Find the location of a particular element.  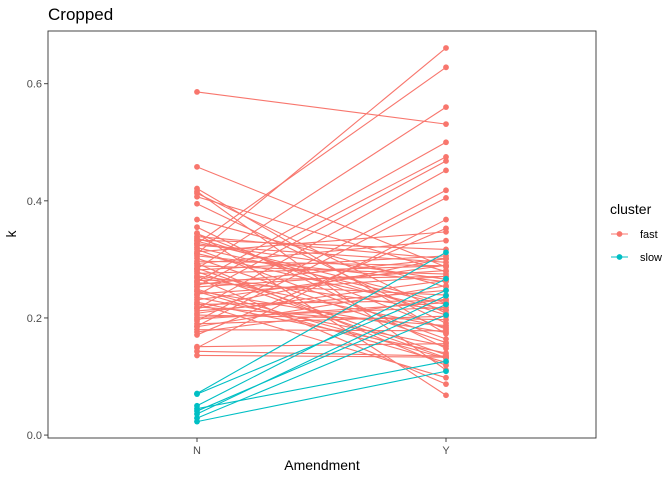

legend-title: cluster is located at coordinates (631, 209).